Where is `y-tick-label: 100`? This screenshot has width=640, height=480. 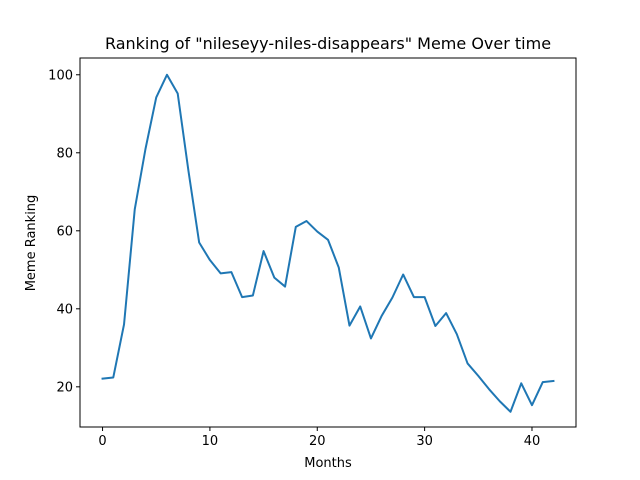
y-tick-label: 100 is located at coordinates (60, 75).